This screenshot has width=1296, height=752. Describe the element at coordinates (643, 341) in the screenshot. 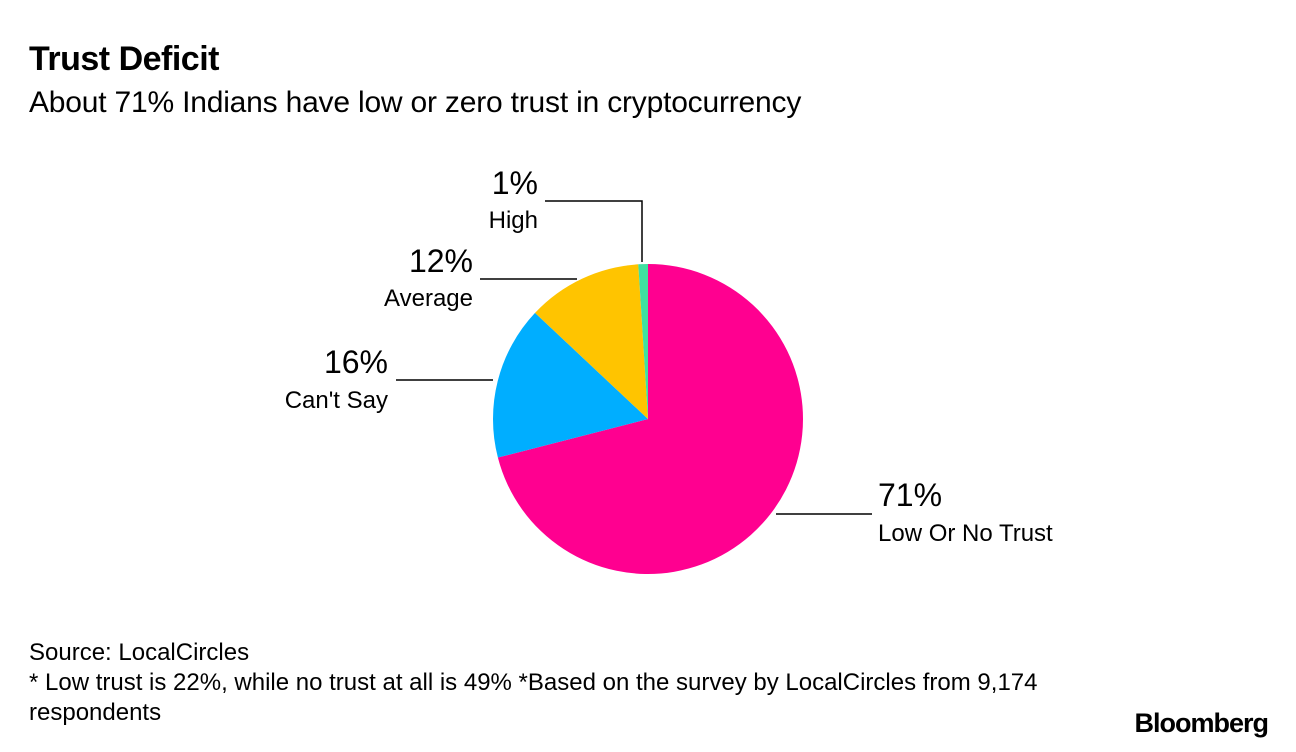

I see `pie-slice-high` at that location.